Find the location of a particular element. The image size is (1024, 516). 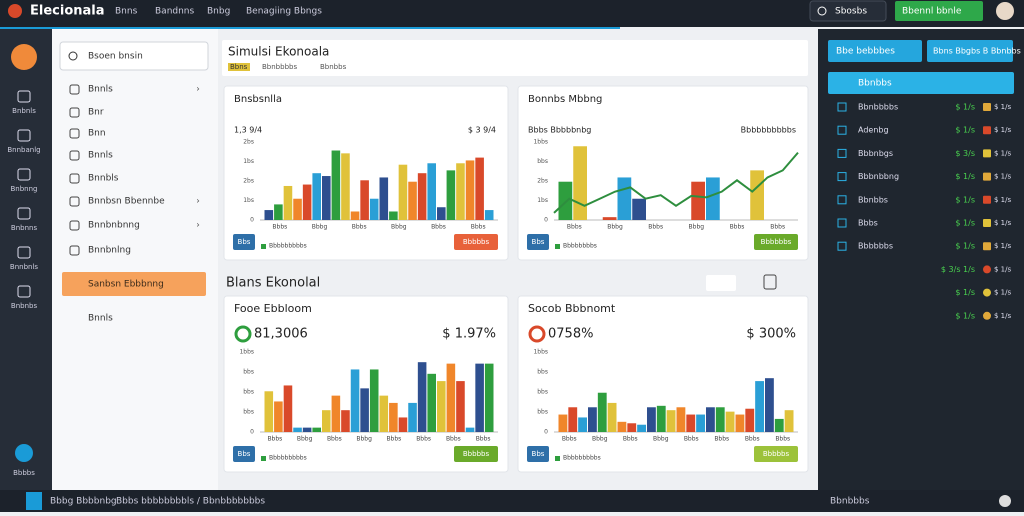

sidebar-item: Bnnbls is located at coordinates (103, 179).